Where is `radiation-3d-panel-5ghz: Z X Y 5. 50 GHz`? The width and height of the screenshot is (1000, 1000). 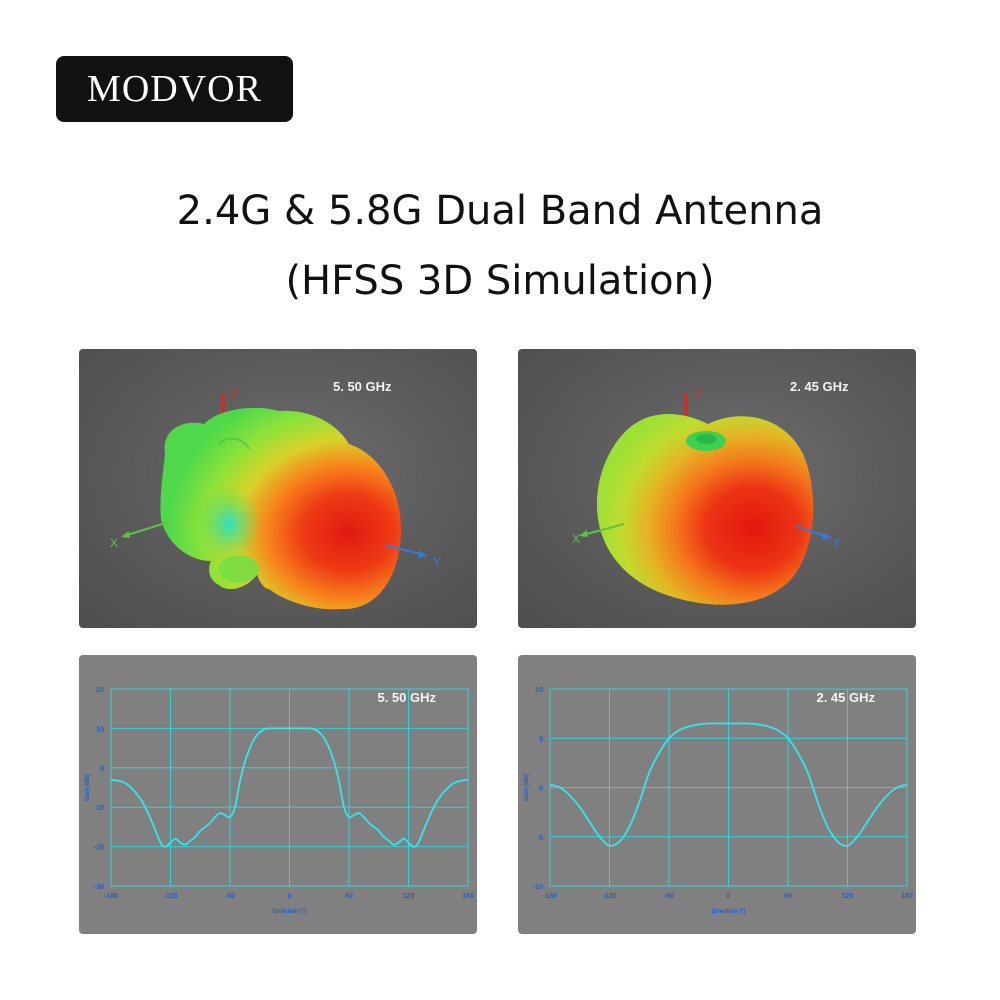 radiation-3d-panel-5ghz: Z X Y 5. 50 GHz is located at coordinates (278, 488).